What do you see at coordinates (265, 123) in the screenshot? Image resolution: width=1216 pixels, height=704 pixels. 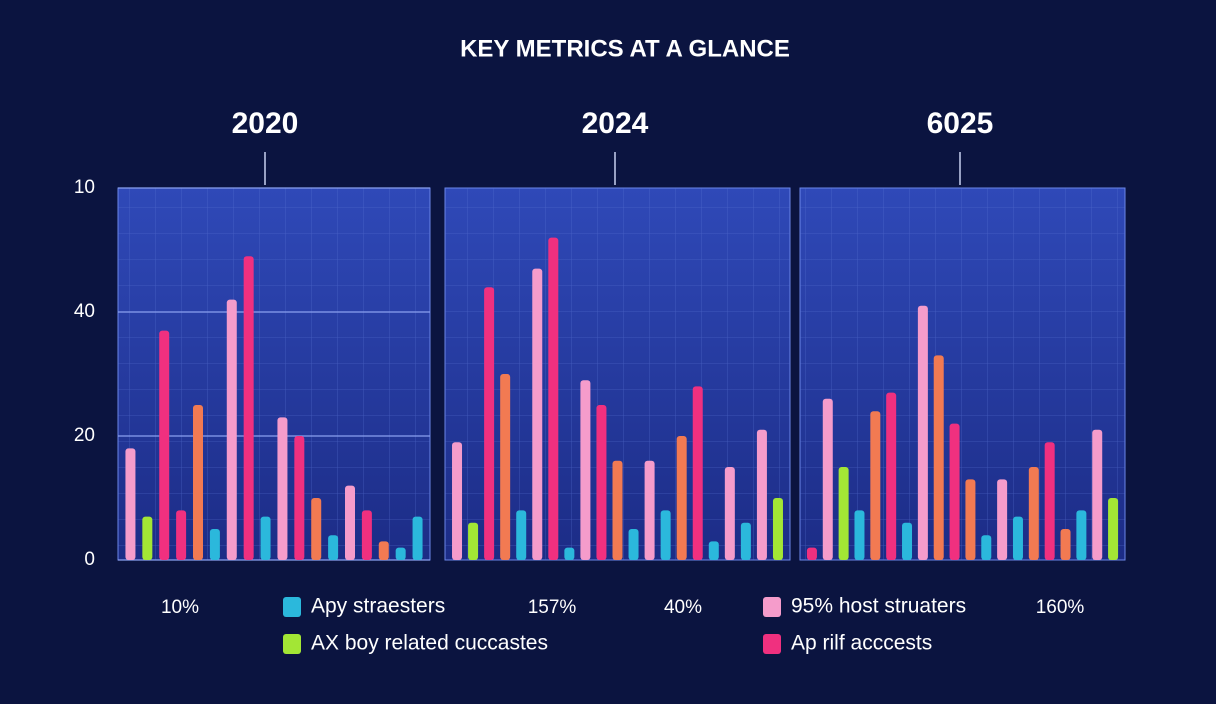 I see `panel-title: 2020` at bounding box center [265, 123].